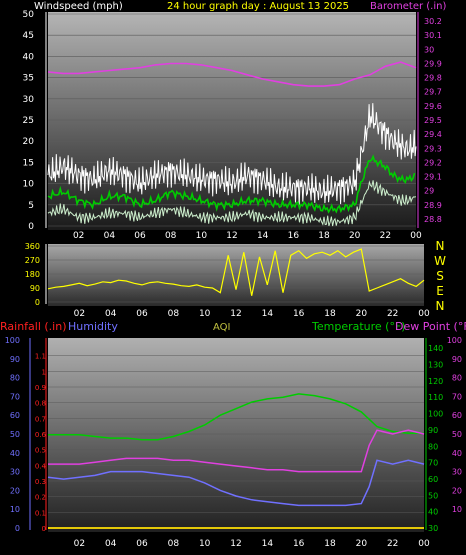  What do you see at coordinates (29, 15) in the screenshot?
I see `wind-y-tick-50: 50` at bounding box center [29, 15].